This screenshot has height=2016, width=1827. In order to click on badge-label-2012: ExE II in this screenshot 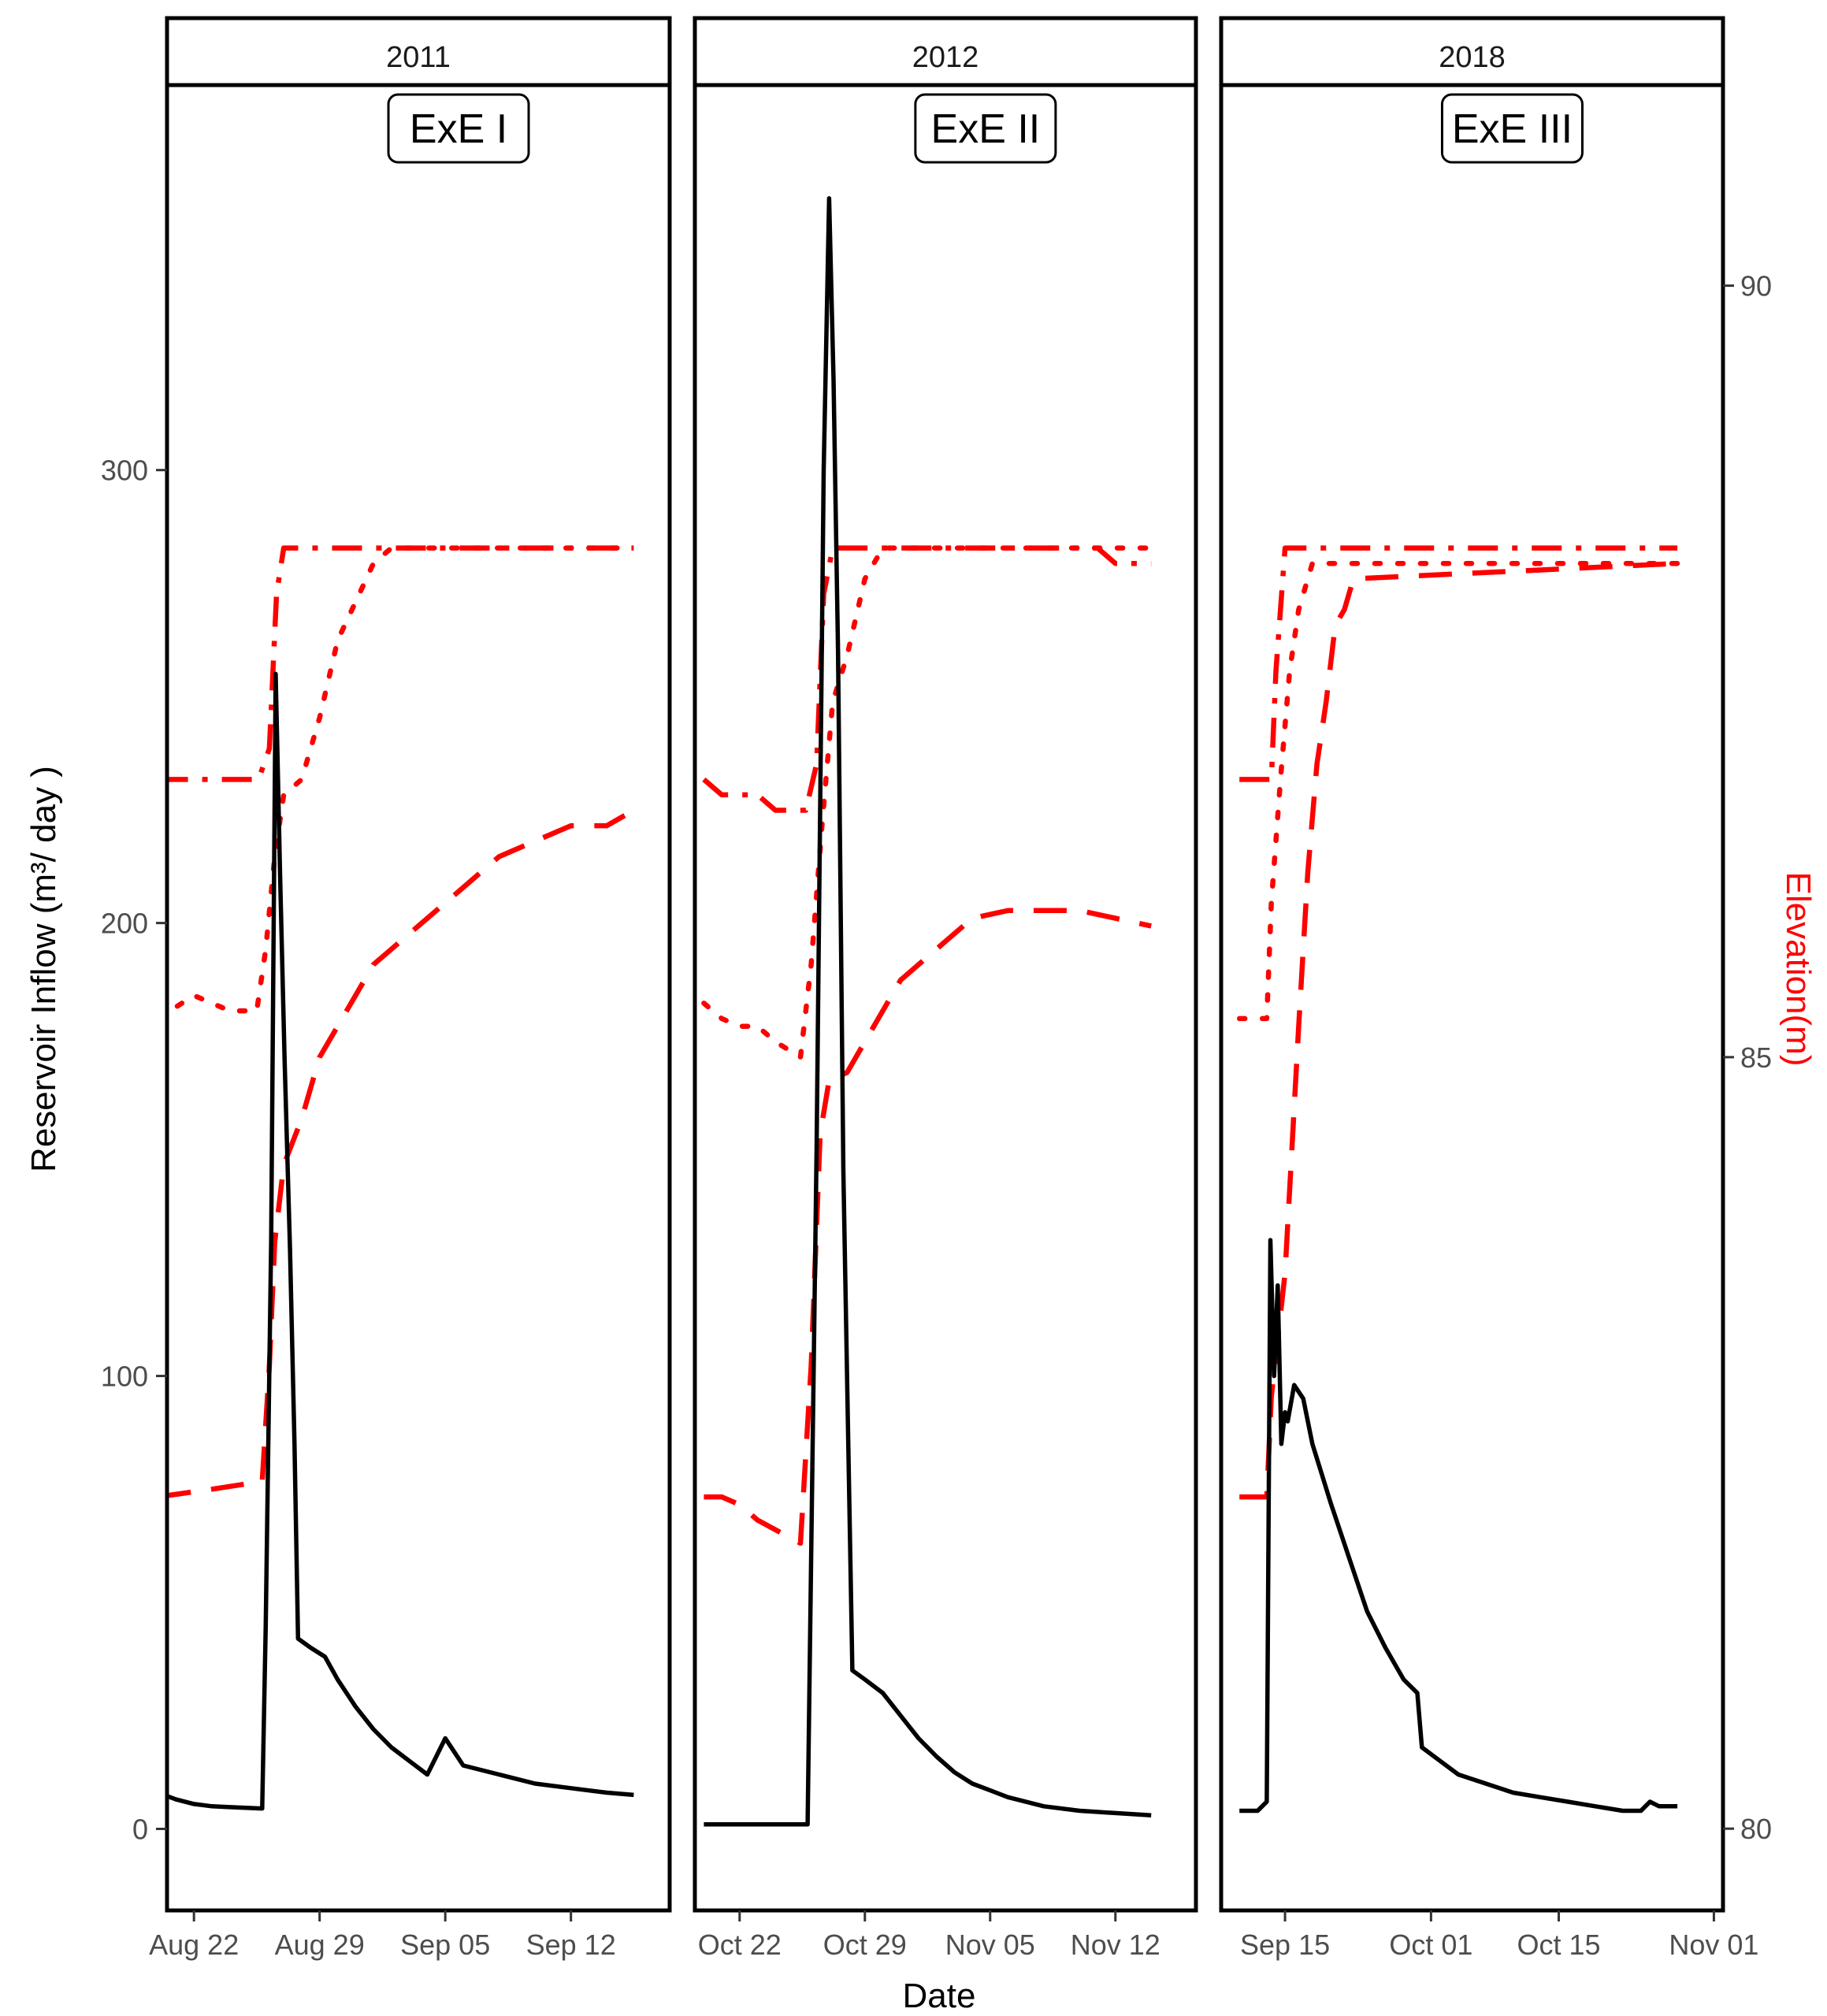, I will do `click(986, 129)`.